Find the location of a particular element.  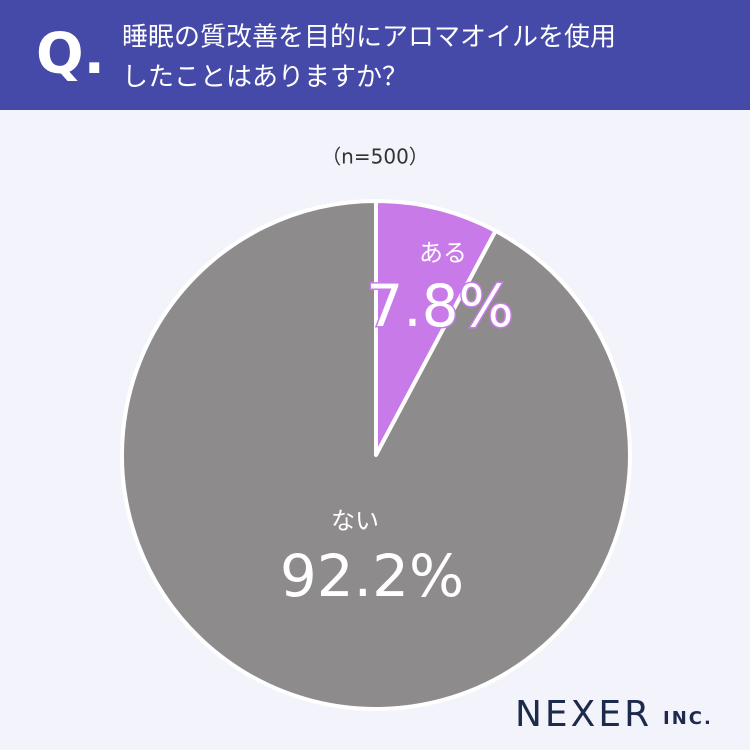

value-label: 7.8% is located at coordinates (439, 306).